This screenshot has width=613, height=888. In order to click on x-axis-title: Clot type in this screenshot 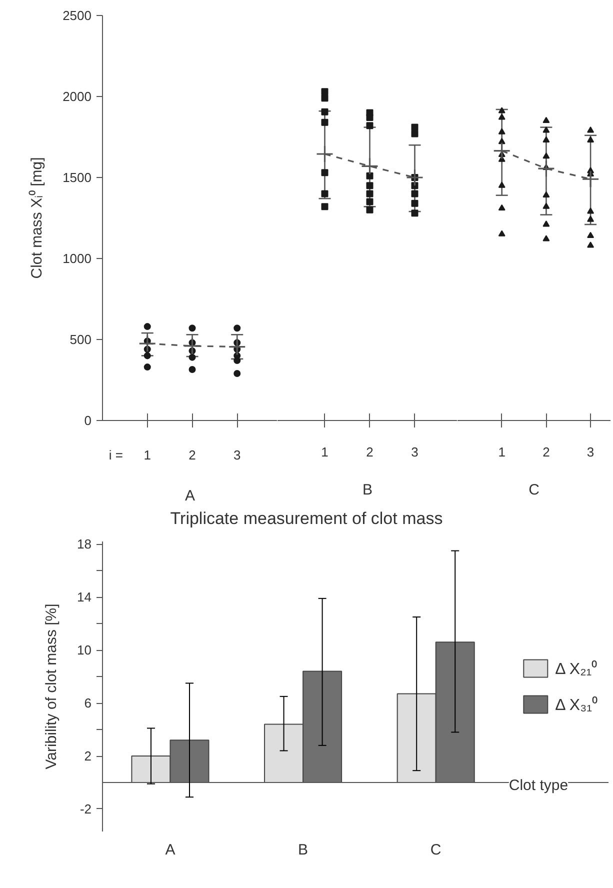, I will do `click(538, 785)`.